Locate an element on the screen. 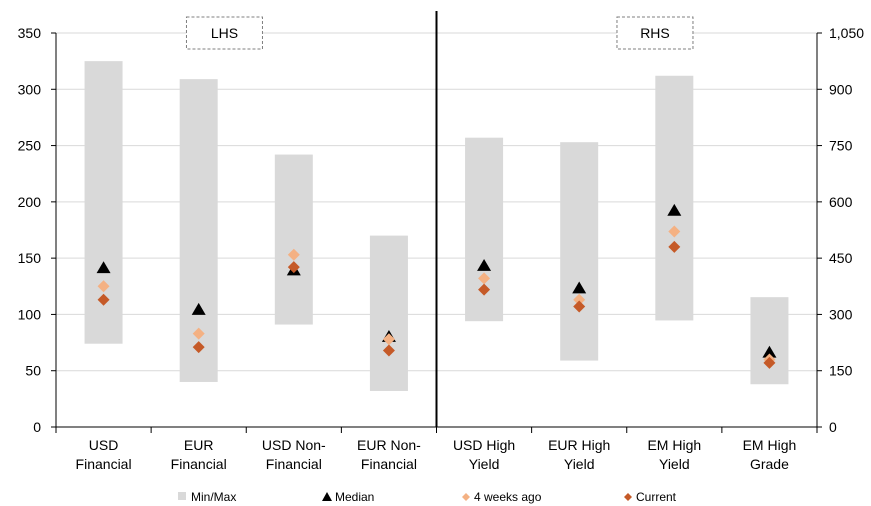 This screenshot has height=506, width=871. left-tick-label: 150 is located at coordinates (30, 258).